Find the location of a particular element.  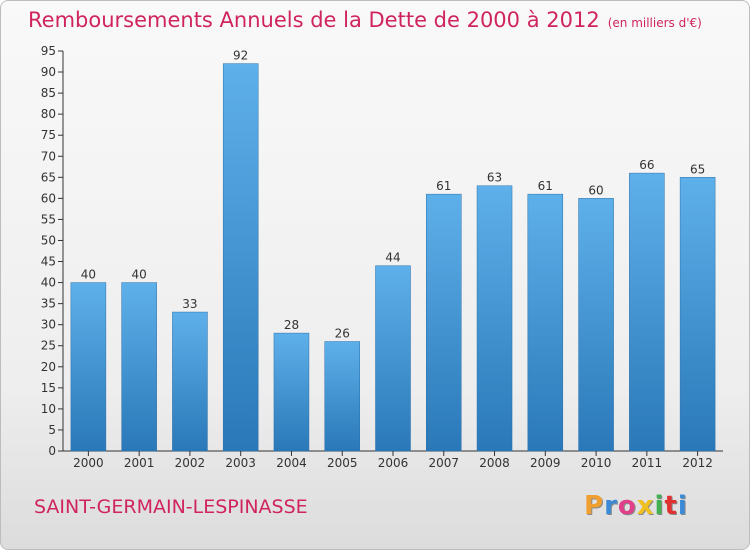

logo-letter: r is located at coordinates (611, 506).